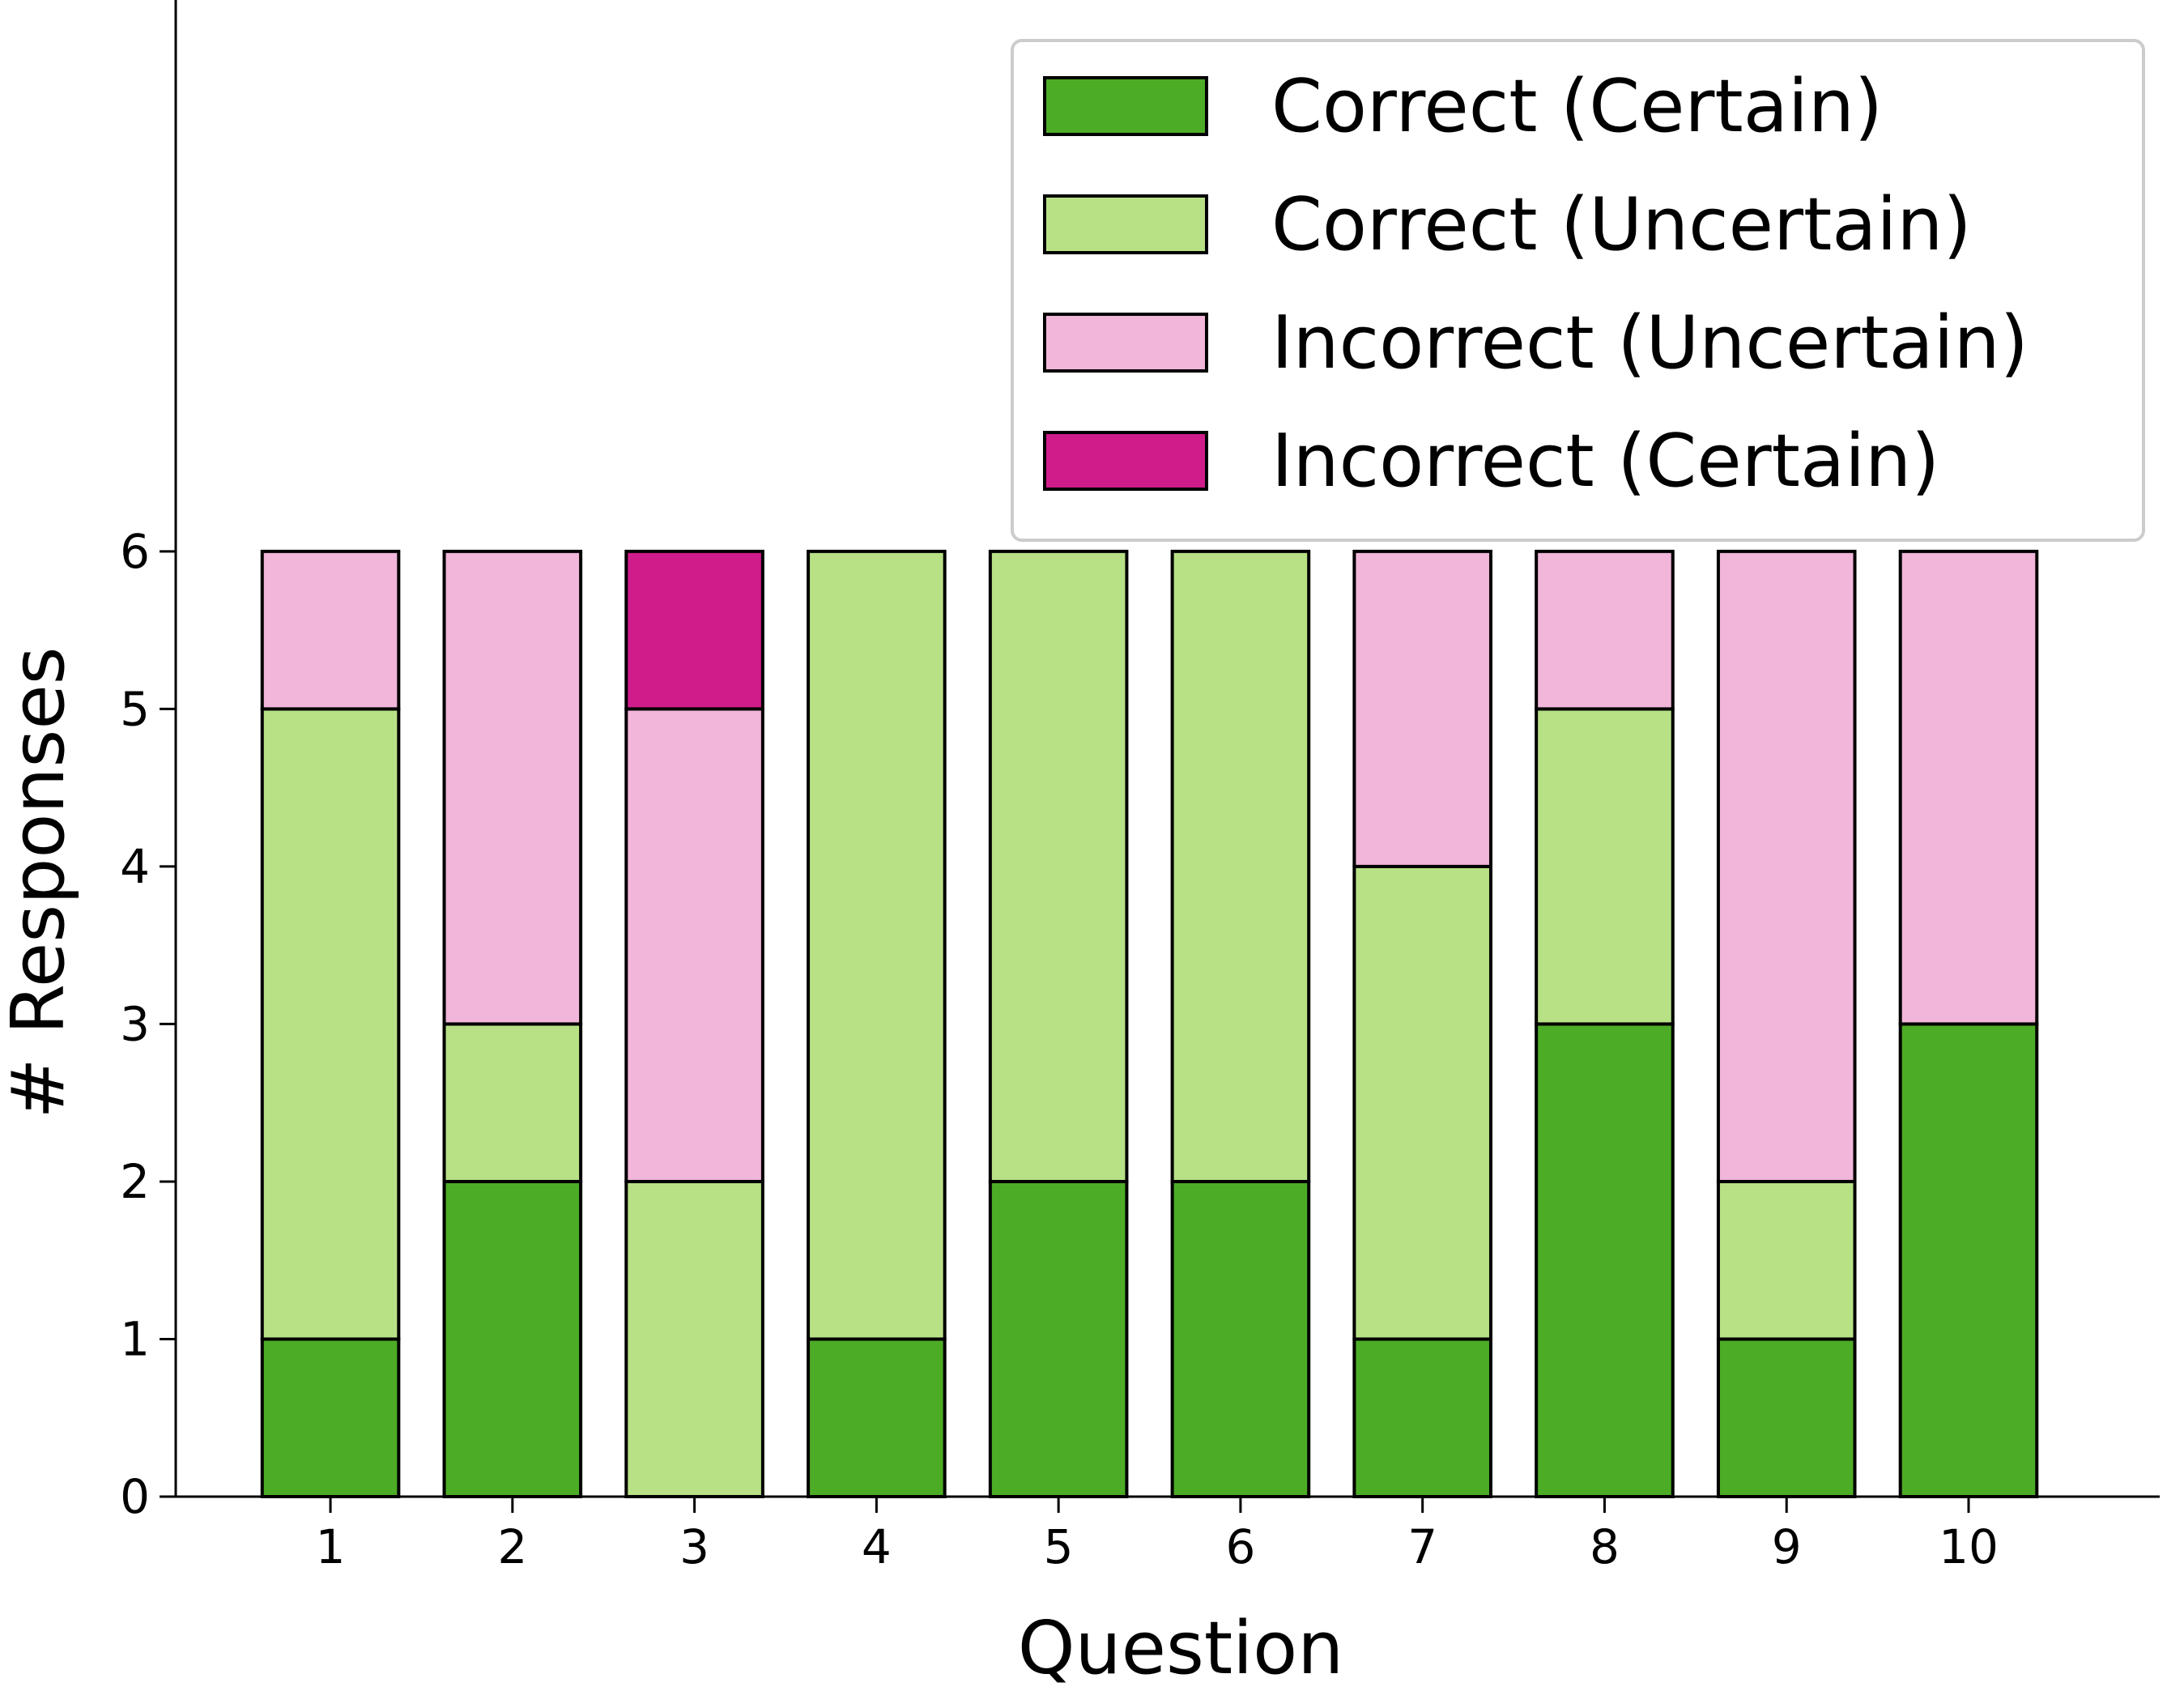 Image resolution: width=2184 pixels, height=1691 pixels. What do you see at coordinates (1969, 1546) in the screenshot?
I see `x-tick-label: 10` at bounding box center [1969, 1546].